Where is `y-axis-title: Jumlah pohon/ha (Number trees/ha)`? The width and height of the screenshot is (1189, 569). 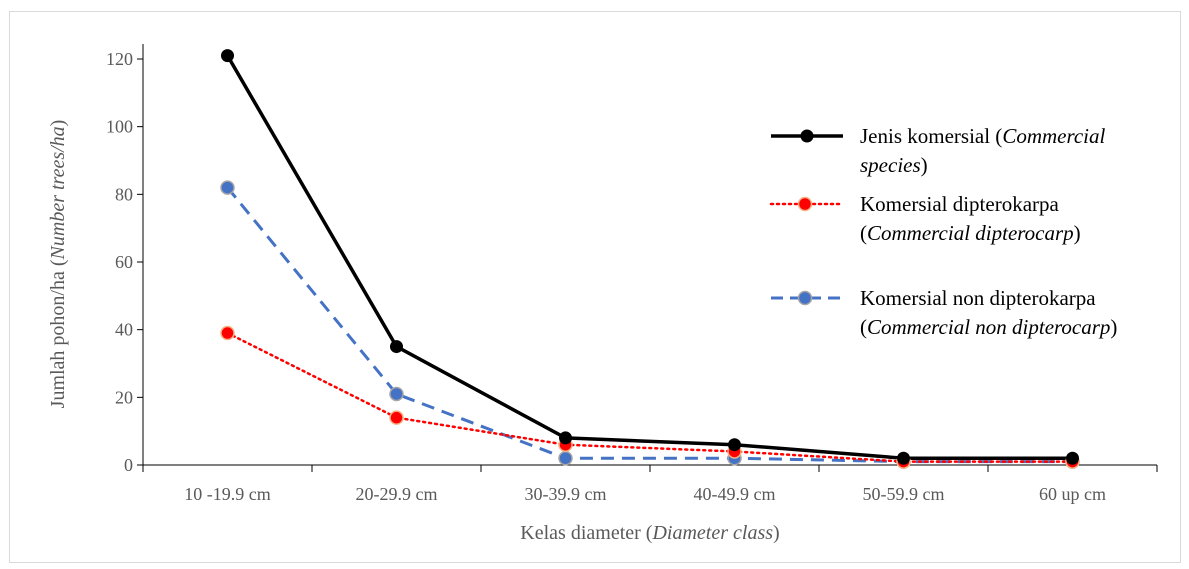 y-axis-title: Jumlah pohon/ha (Number trees/ha) is located at coordinates (58, 264).